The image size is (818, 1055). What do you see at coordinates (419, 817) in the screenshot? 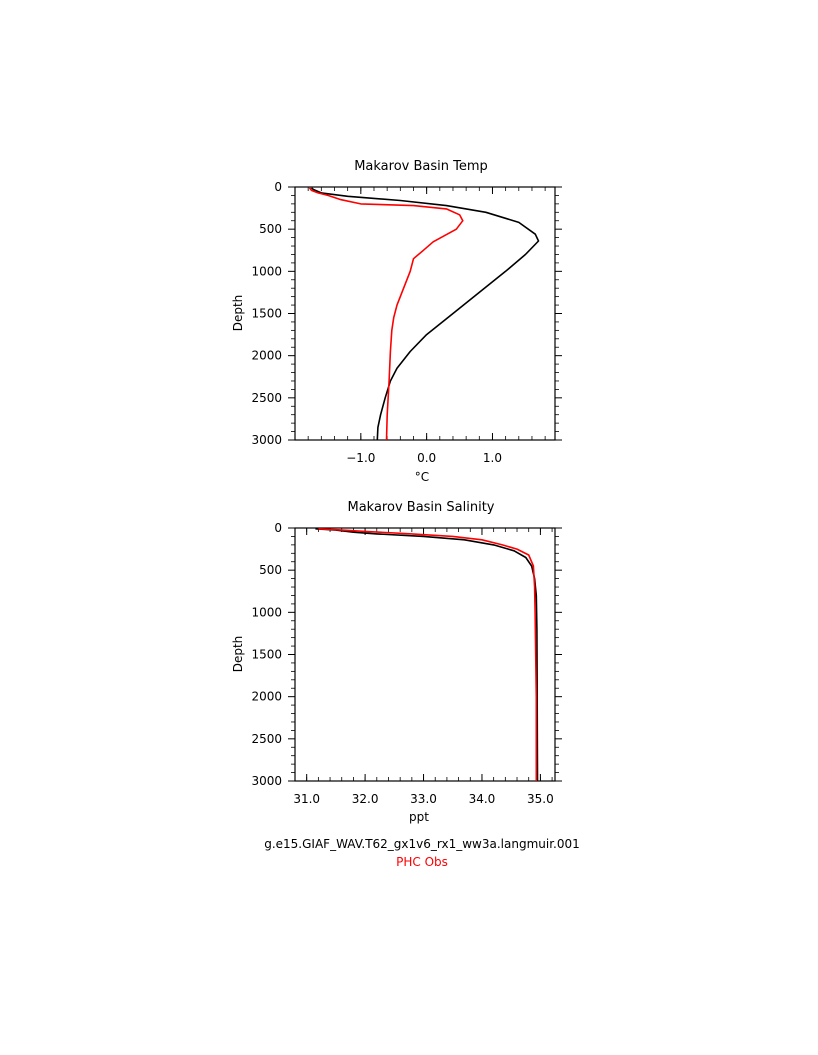
I see `salinity-x-label: ppt` at bounding box center [419, 817].